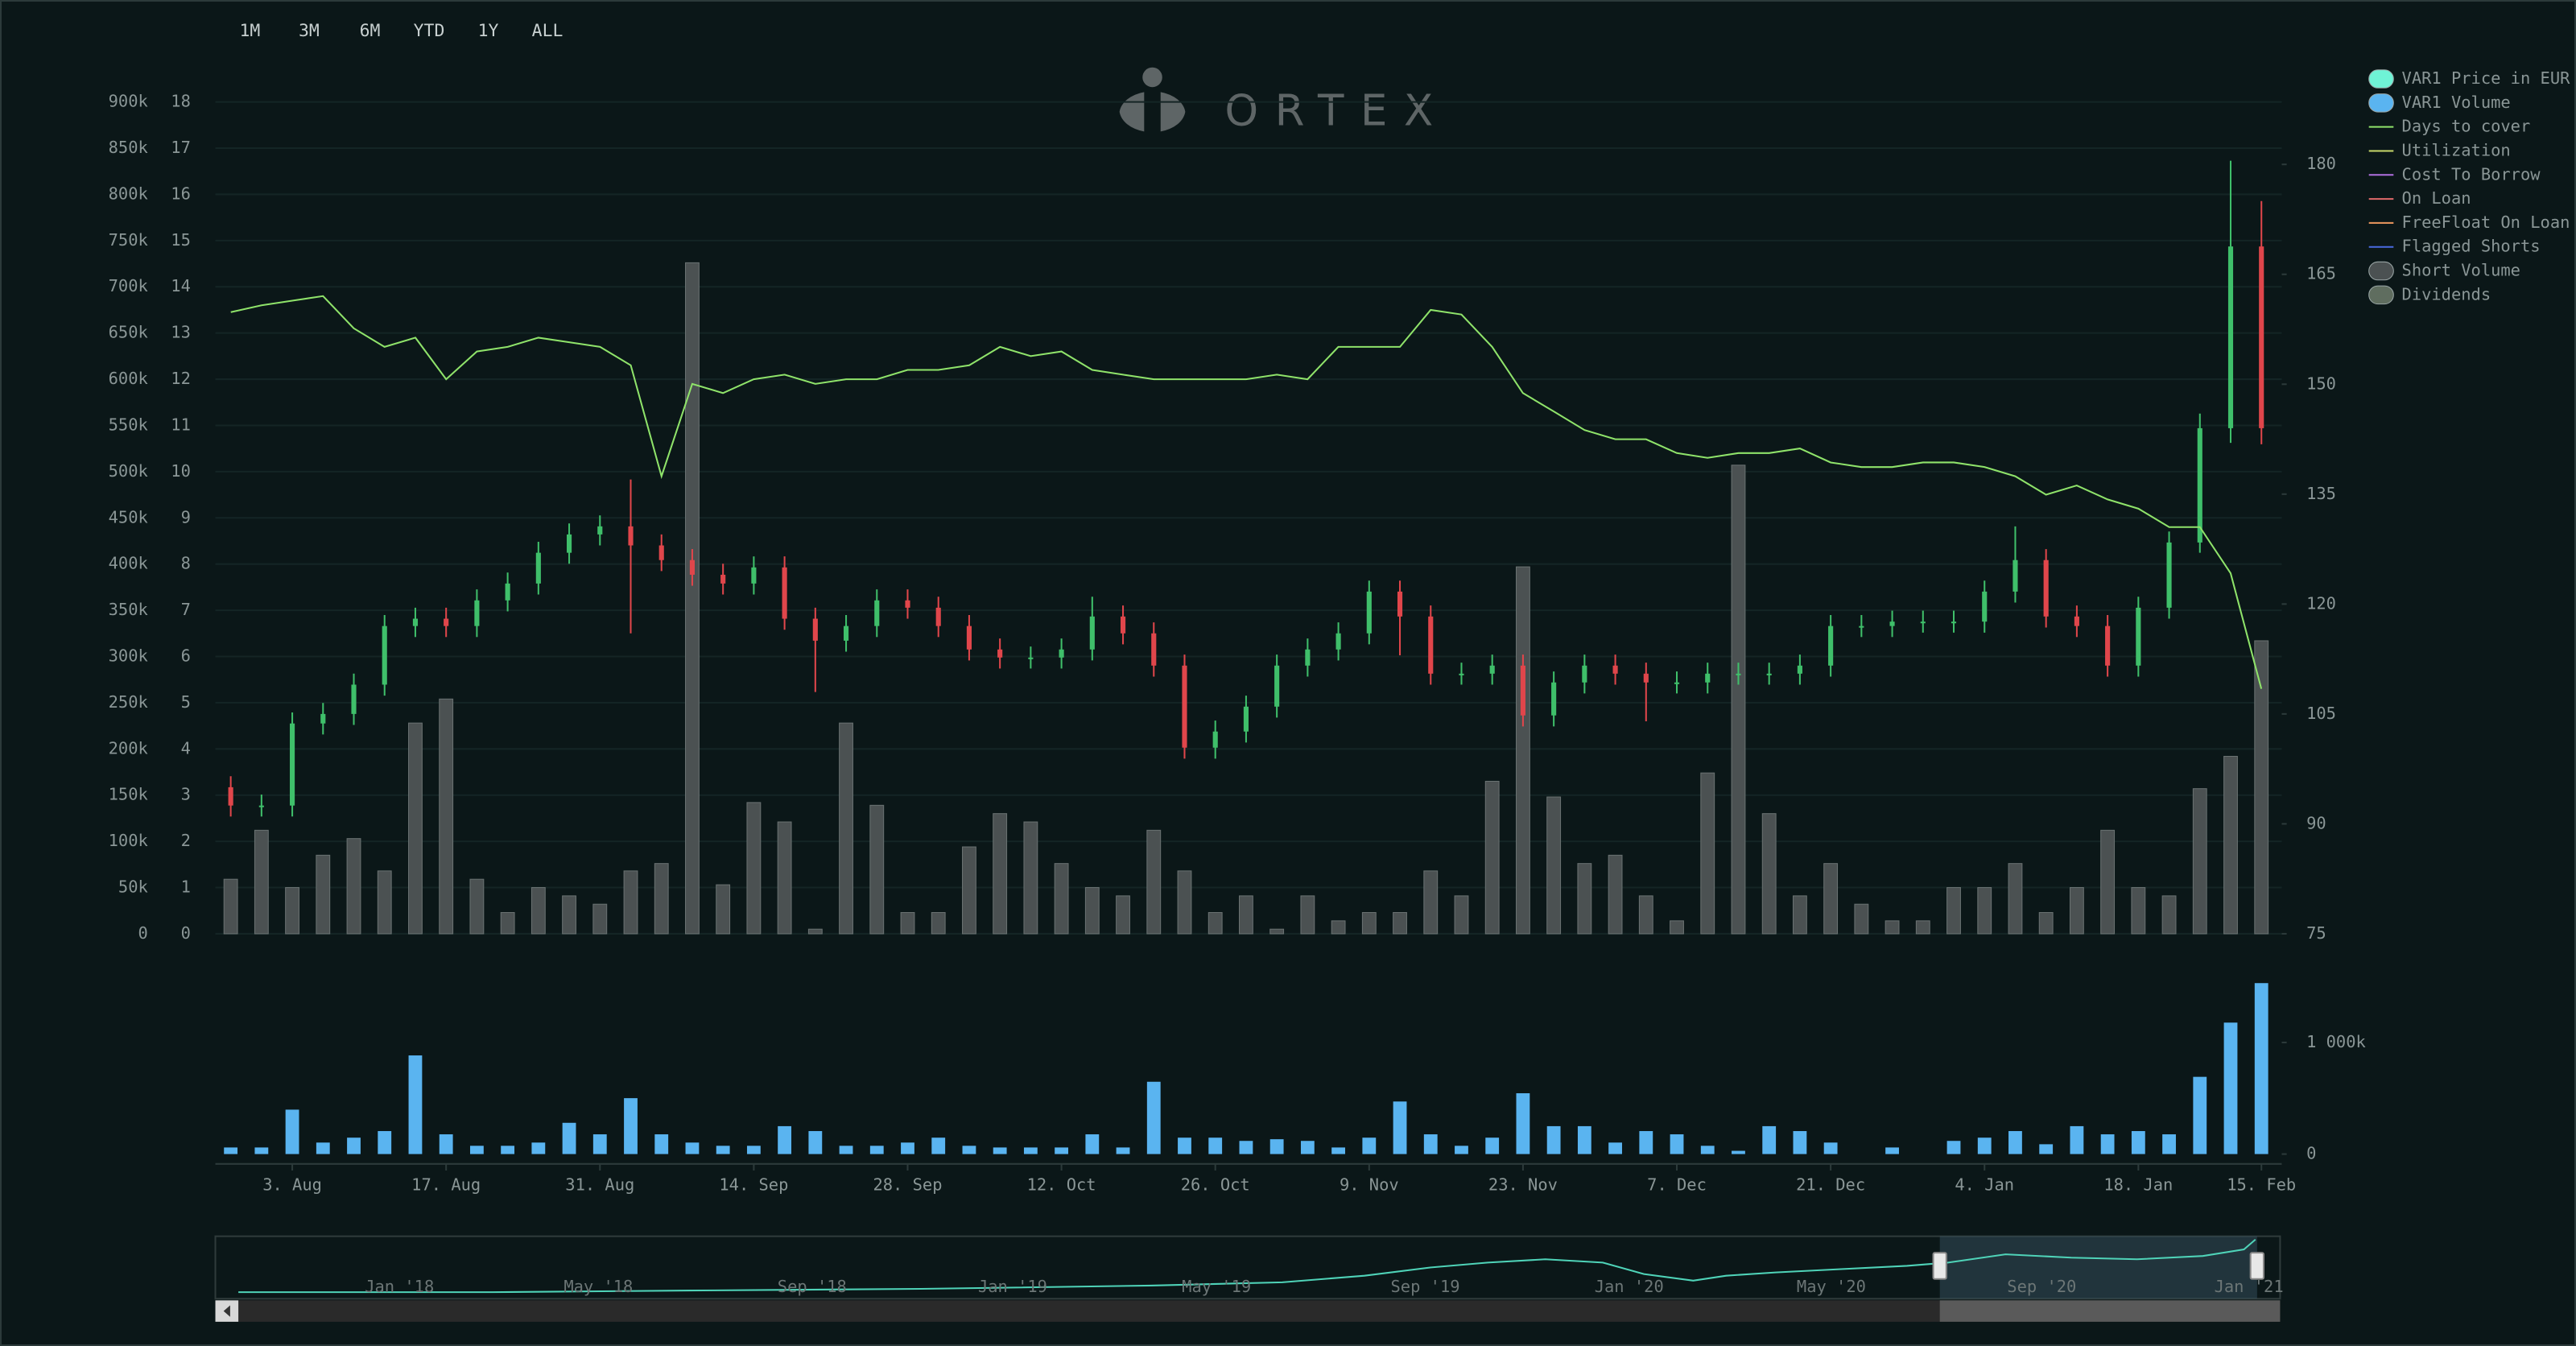 The height and width of the screenshot is (1346, 2576). Describe the element at coordinates (2456, 103) in the screenshot. I see `legend-label: VAR1 Volume` at that location.